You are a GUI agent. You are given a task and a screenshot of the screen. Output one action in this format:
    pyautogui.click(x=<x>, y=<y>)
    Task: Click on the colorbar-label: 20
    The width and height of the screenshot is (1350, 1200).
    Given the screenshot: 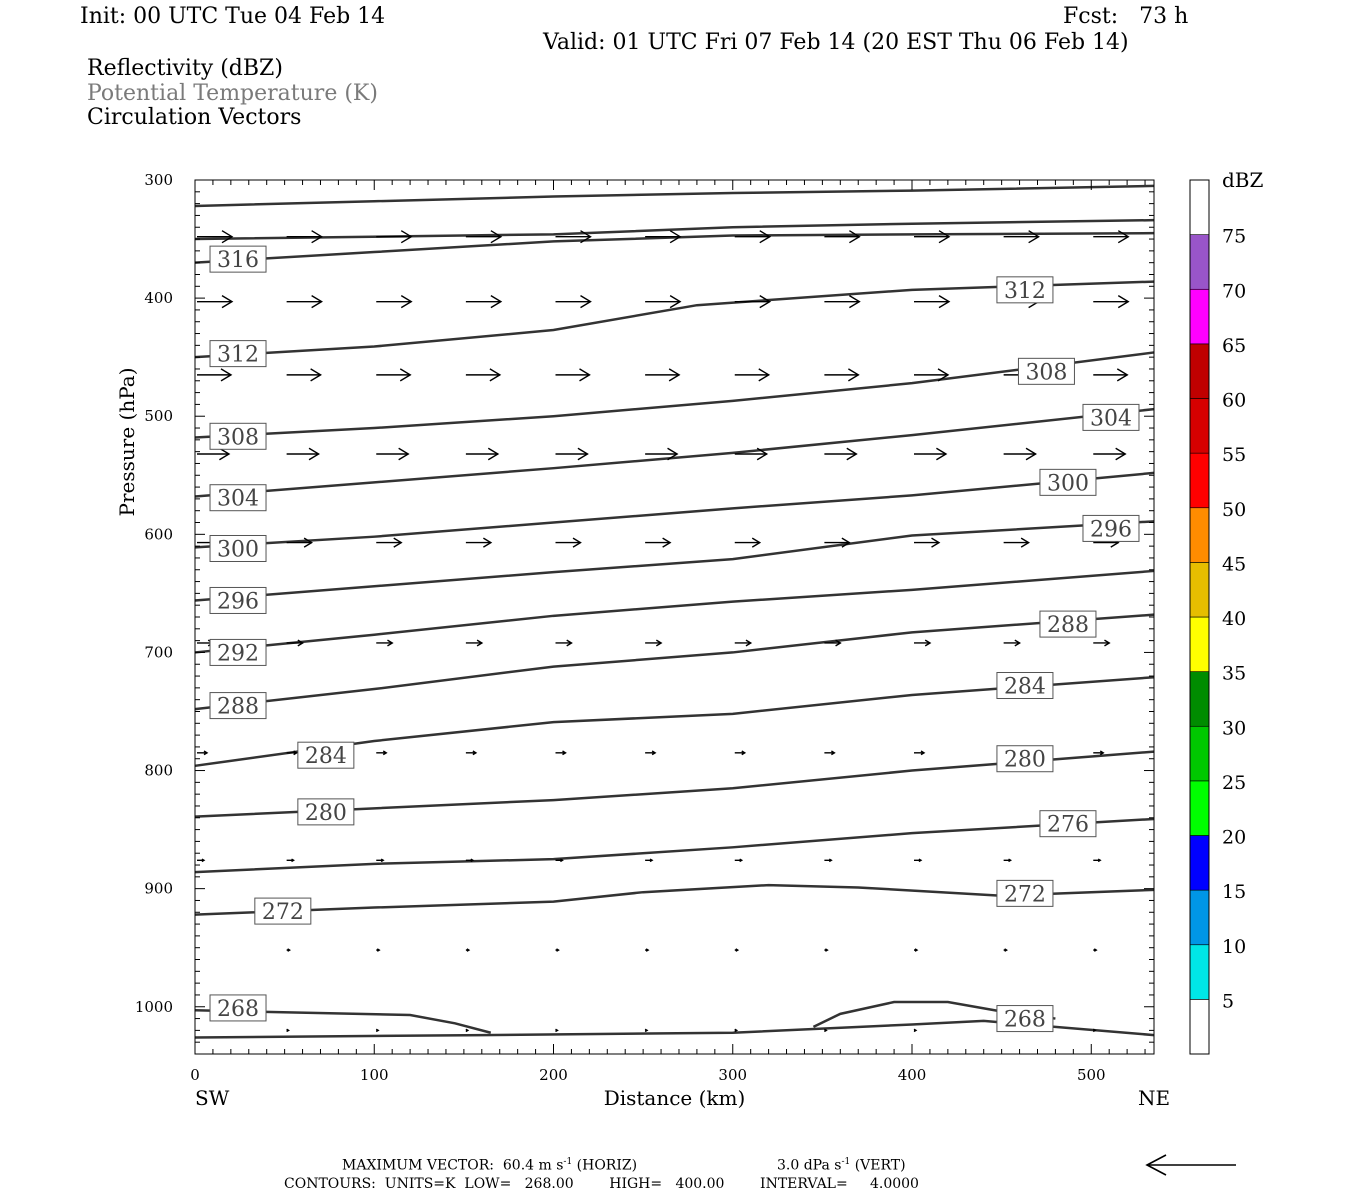 What is the action you would take?
    pyautogui.click(x=1234, y=838)
    